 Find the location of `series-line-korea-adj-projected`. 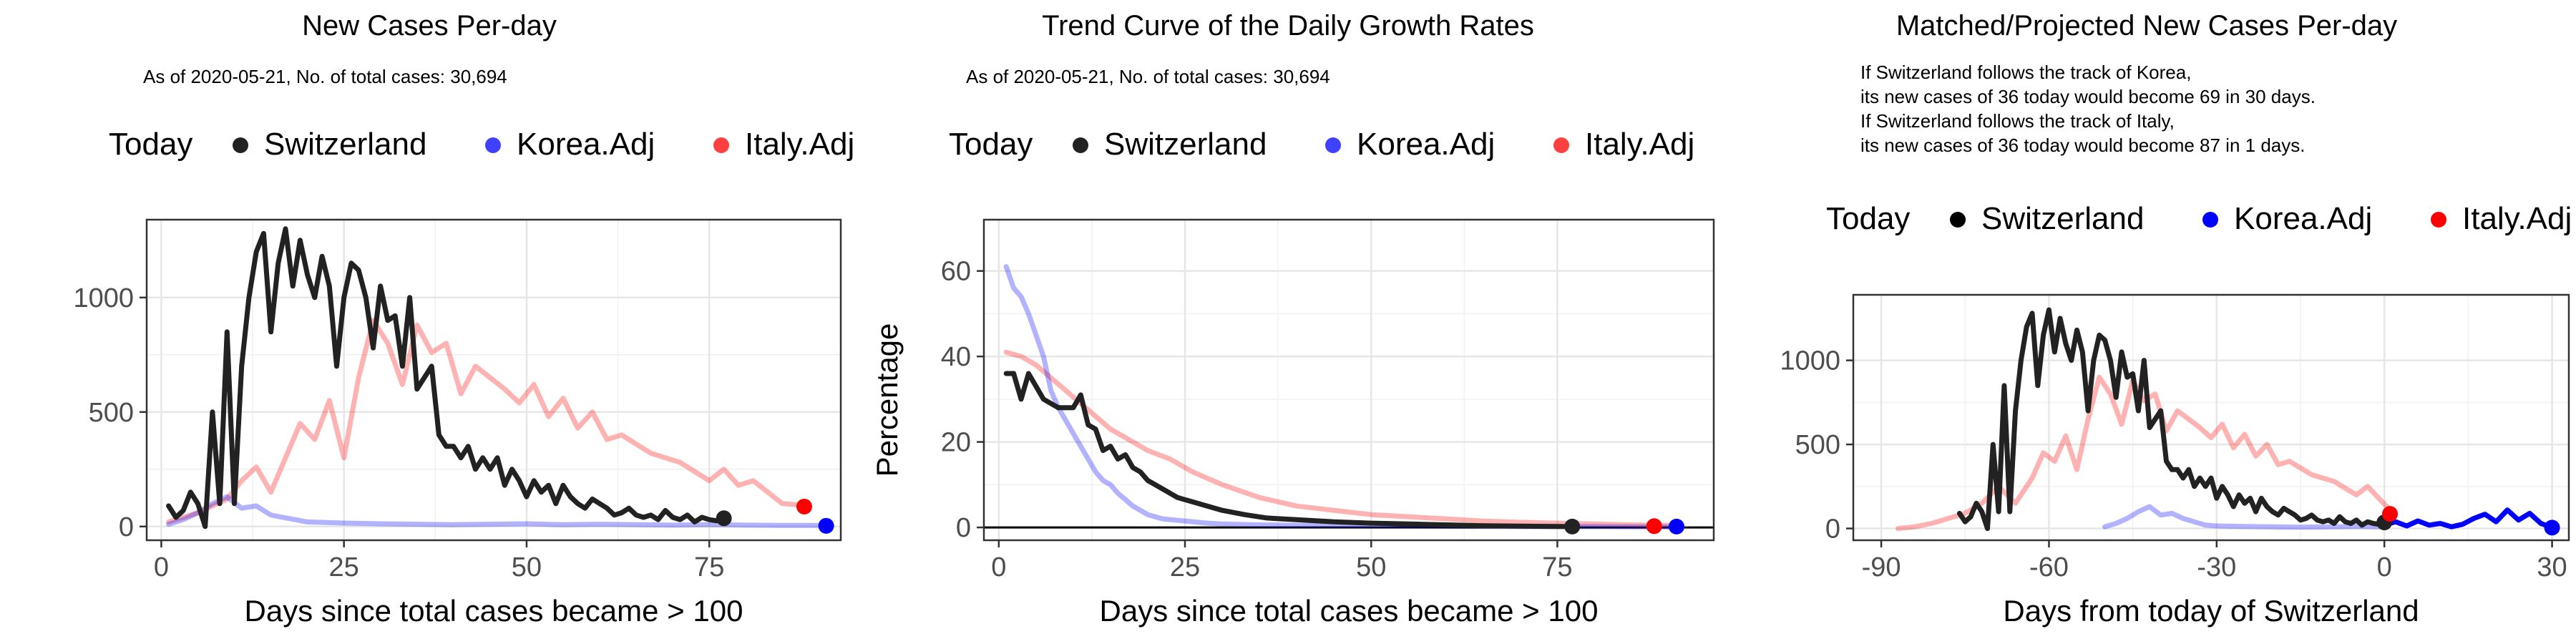

series-line-korea-adj-projected is located at coordinates (2468, 518).